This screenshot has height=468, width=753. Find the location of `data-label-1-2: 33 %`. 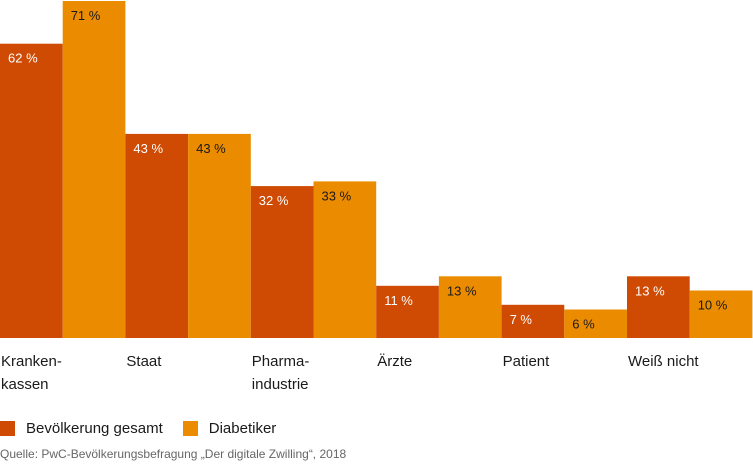

data-label-1-2: 33 % is located at coordinates (337, 195).